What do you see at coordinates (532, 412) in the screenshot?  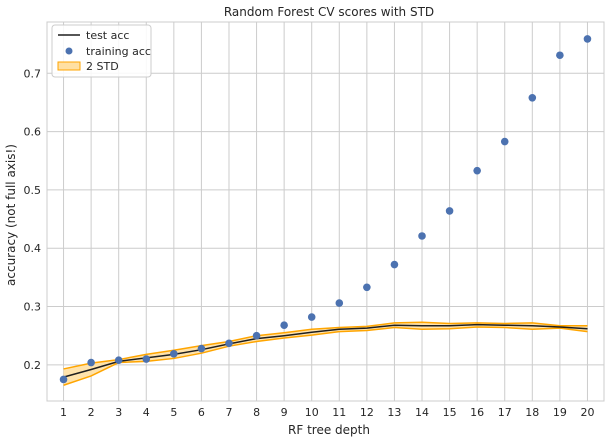 I see `x-tick-label: 18` at bounding box center [532, 412].